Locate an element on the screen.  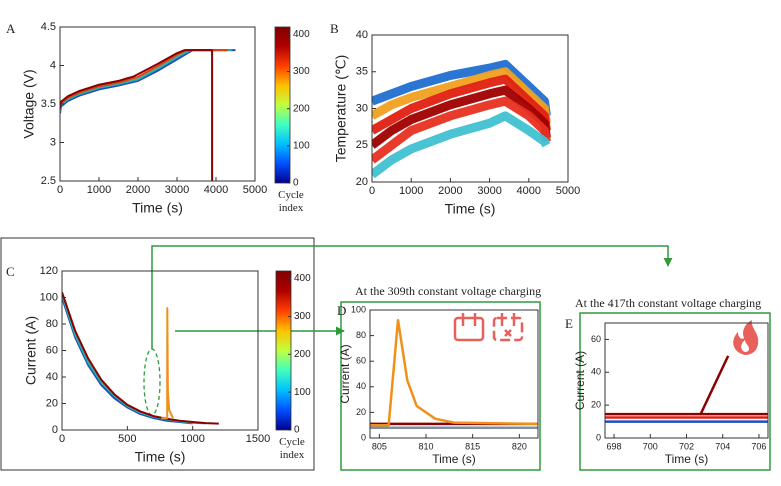
x-tick-label: 810 is located at coordinates (425, 446).